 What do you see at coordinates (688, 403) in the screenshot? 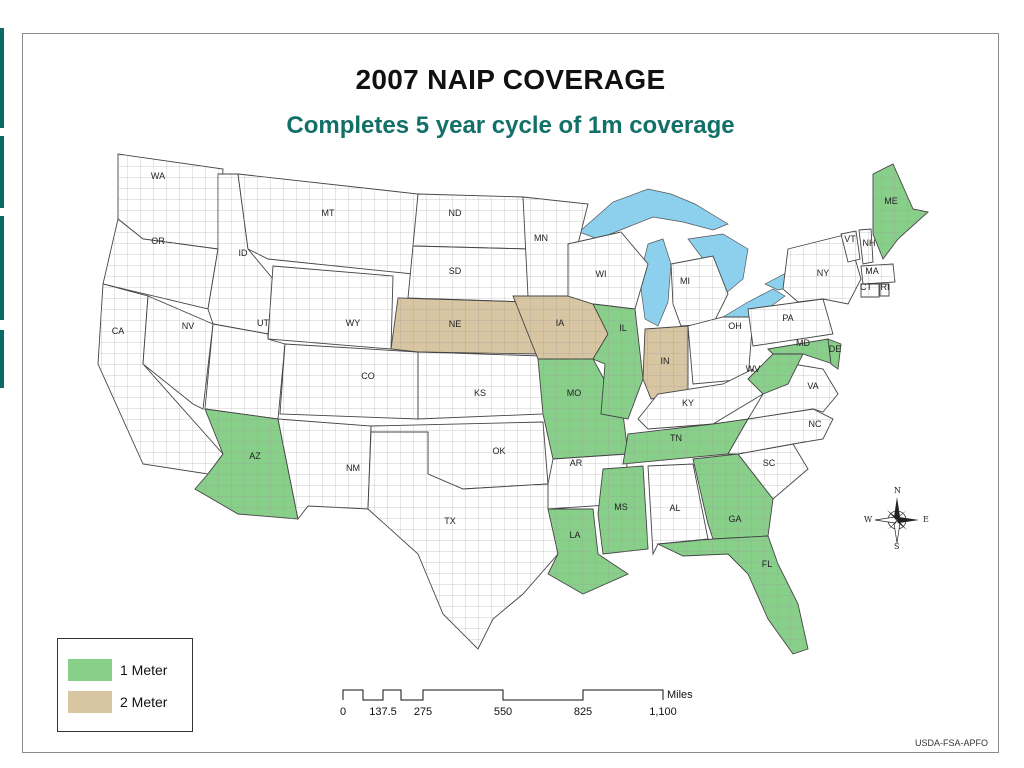
I see `state-label-ky: KY` at bounding box center [688, 403].